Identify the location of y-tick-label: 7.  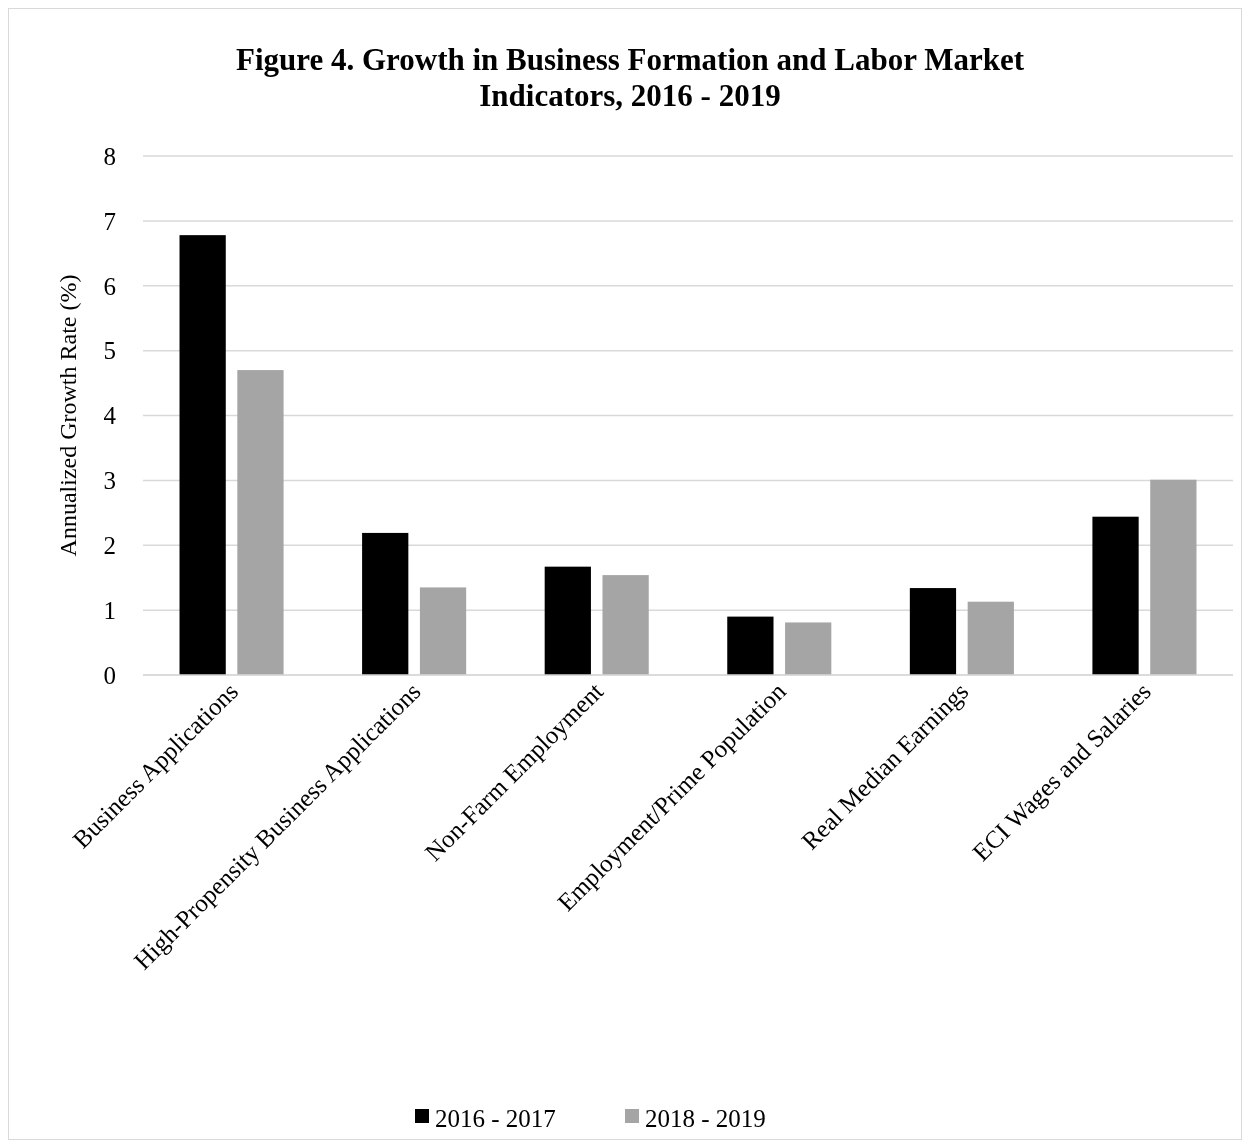
(109, 221).